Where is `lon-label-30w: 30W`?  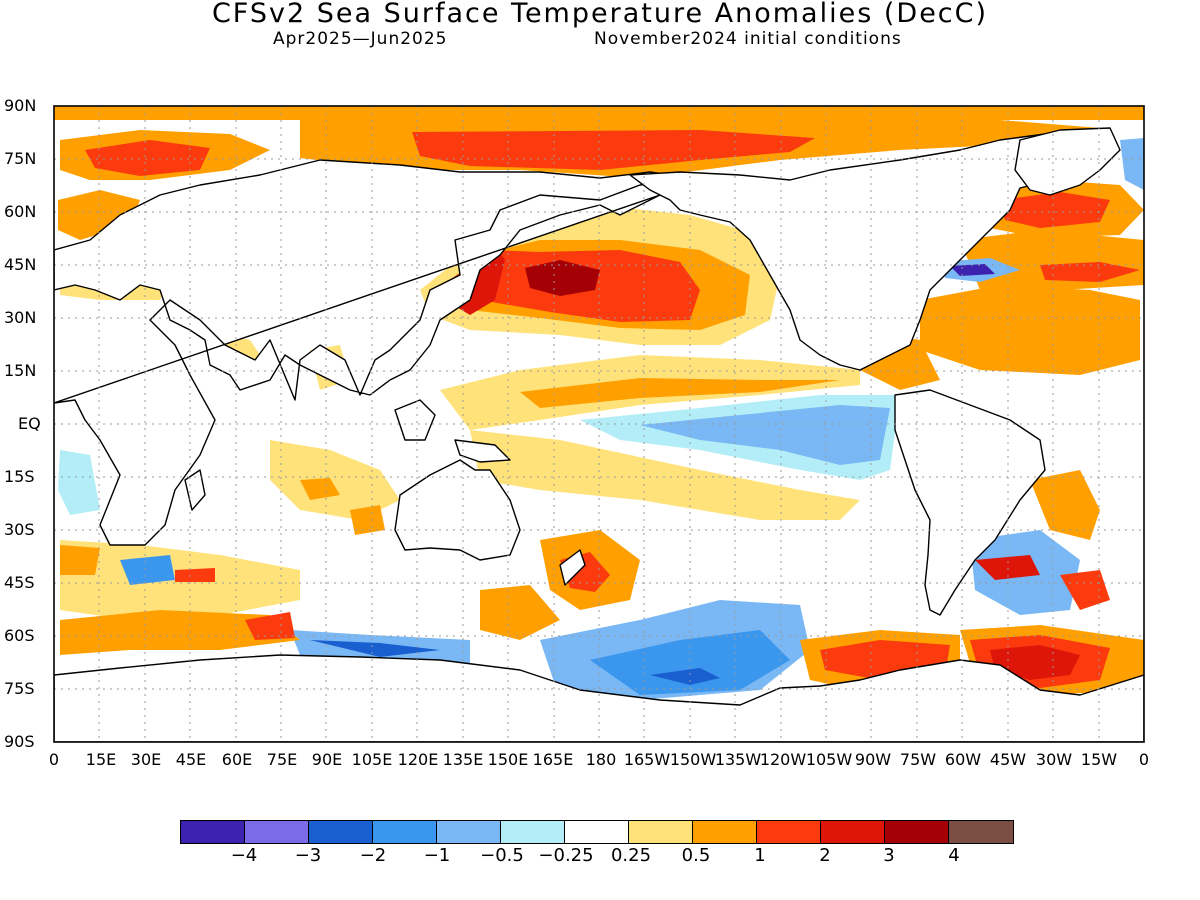 lon-label-30w: 30W is located at coordinates (1054, 759).